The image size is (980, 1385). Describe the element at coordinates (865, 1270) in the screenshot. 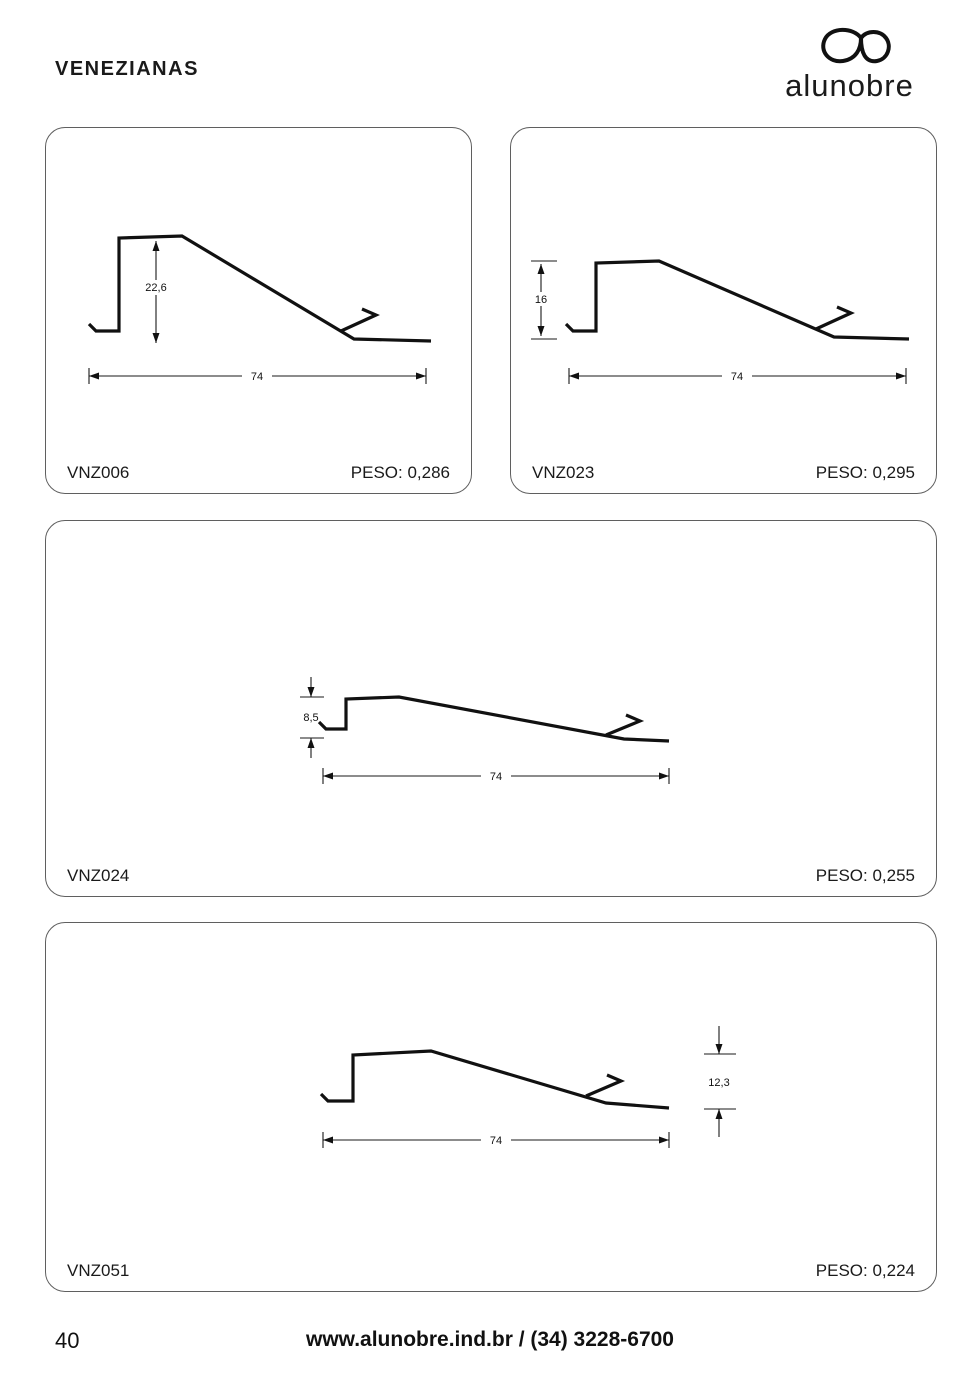

I see `profile-weight: PESO: 0,224` at that location.